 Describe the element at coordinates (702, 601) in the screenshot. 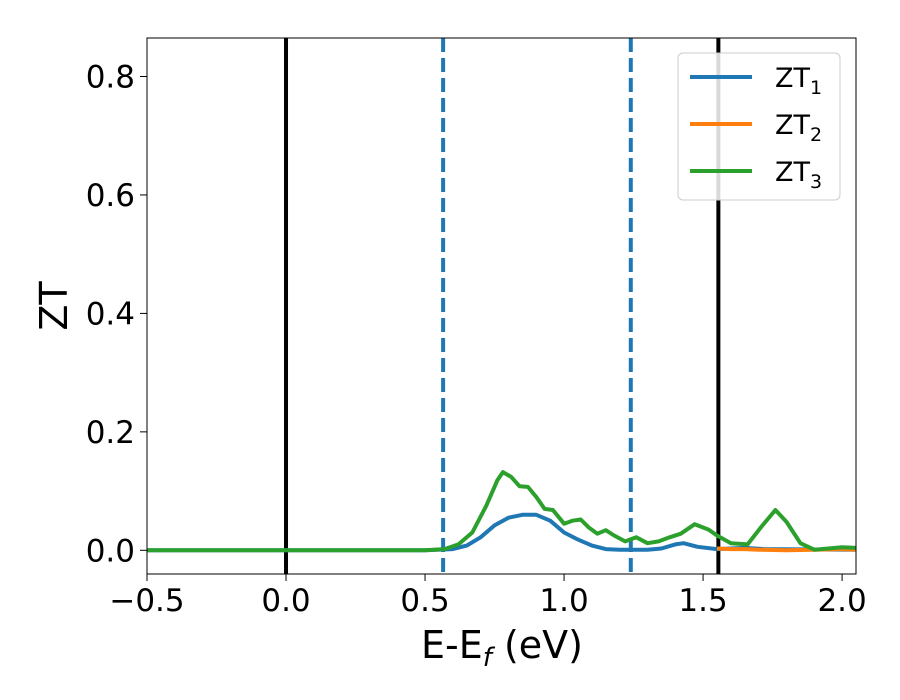

I see `x-tick-label: 1.5` at that location.